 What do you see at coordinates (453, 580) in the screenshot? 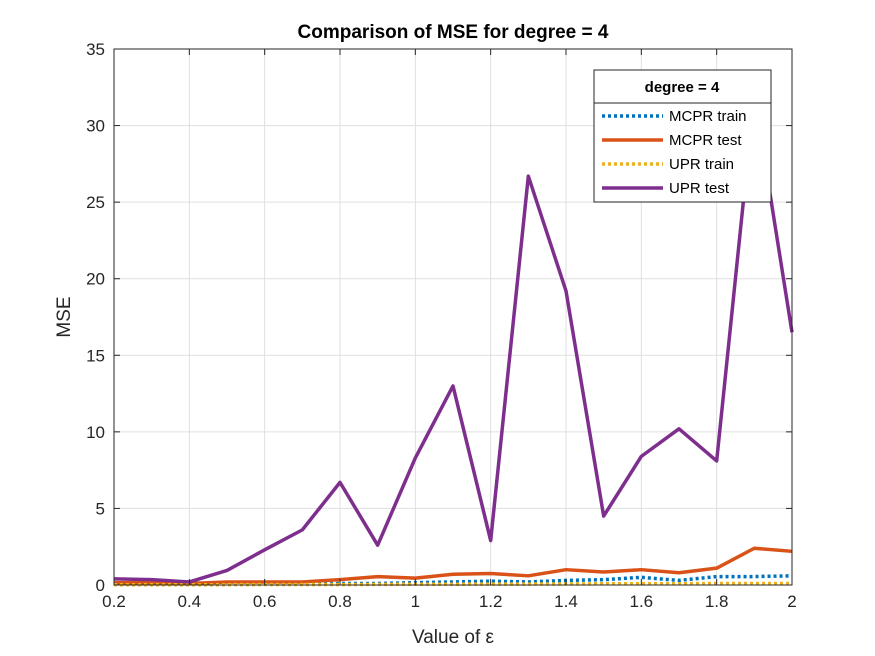
I see `series-line-mcpr-train` at bounding box center [453, 580].